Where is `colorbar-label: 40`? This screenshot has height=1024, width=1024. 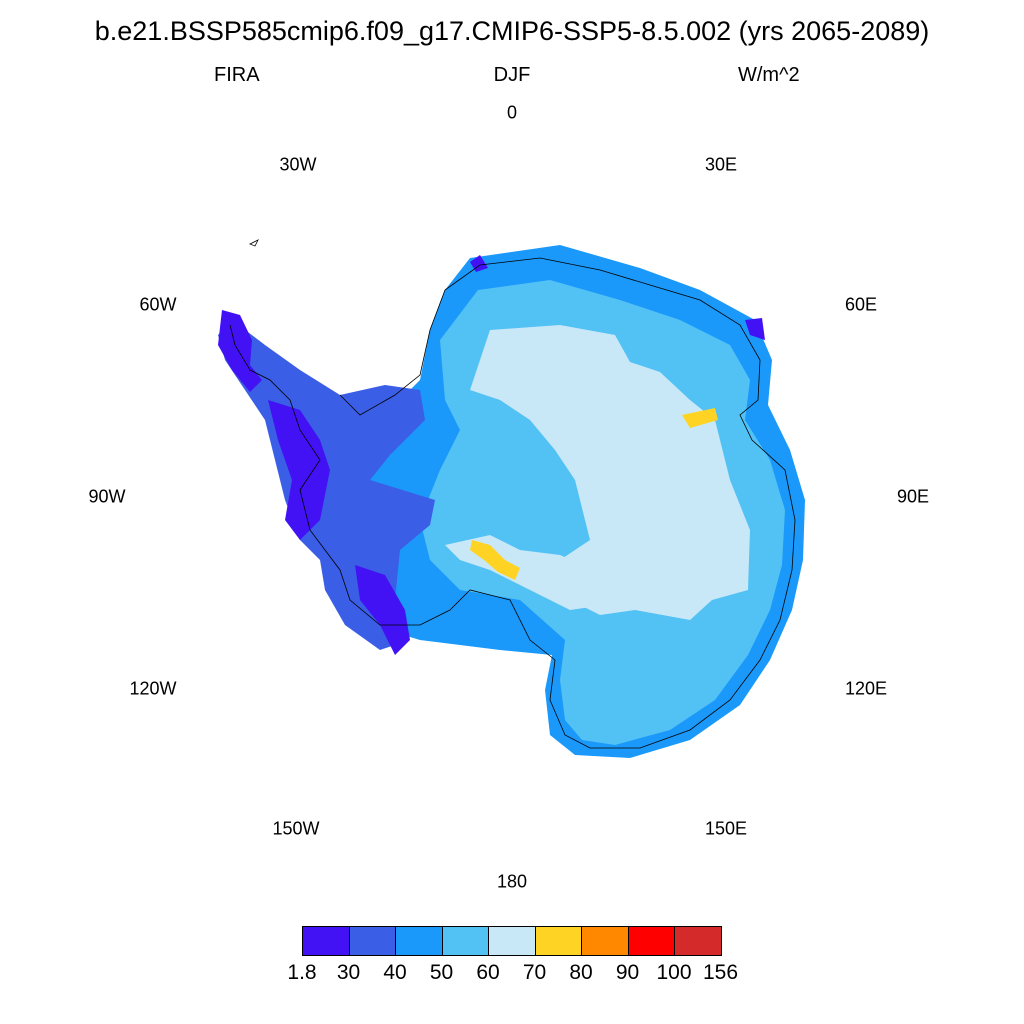
colorbar-label: 40 is located at coordinates (395, 972).